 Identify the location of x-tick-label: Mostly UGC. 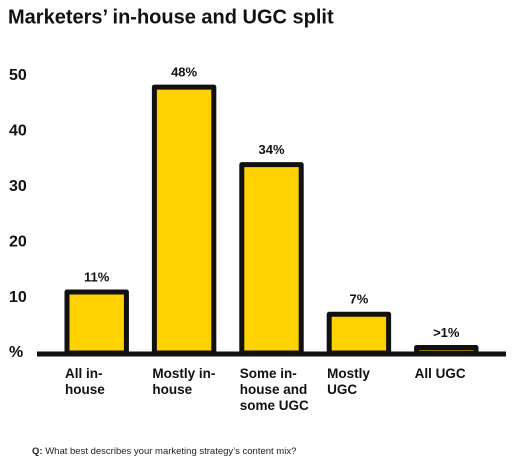
(348, 381).